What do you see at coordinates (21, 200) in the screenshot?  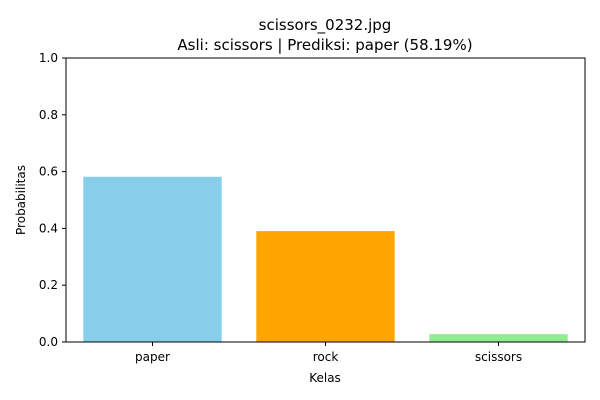 I see `y-axis-label: Probabilitas` at bounding box center [21, 200].